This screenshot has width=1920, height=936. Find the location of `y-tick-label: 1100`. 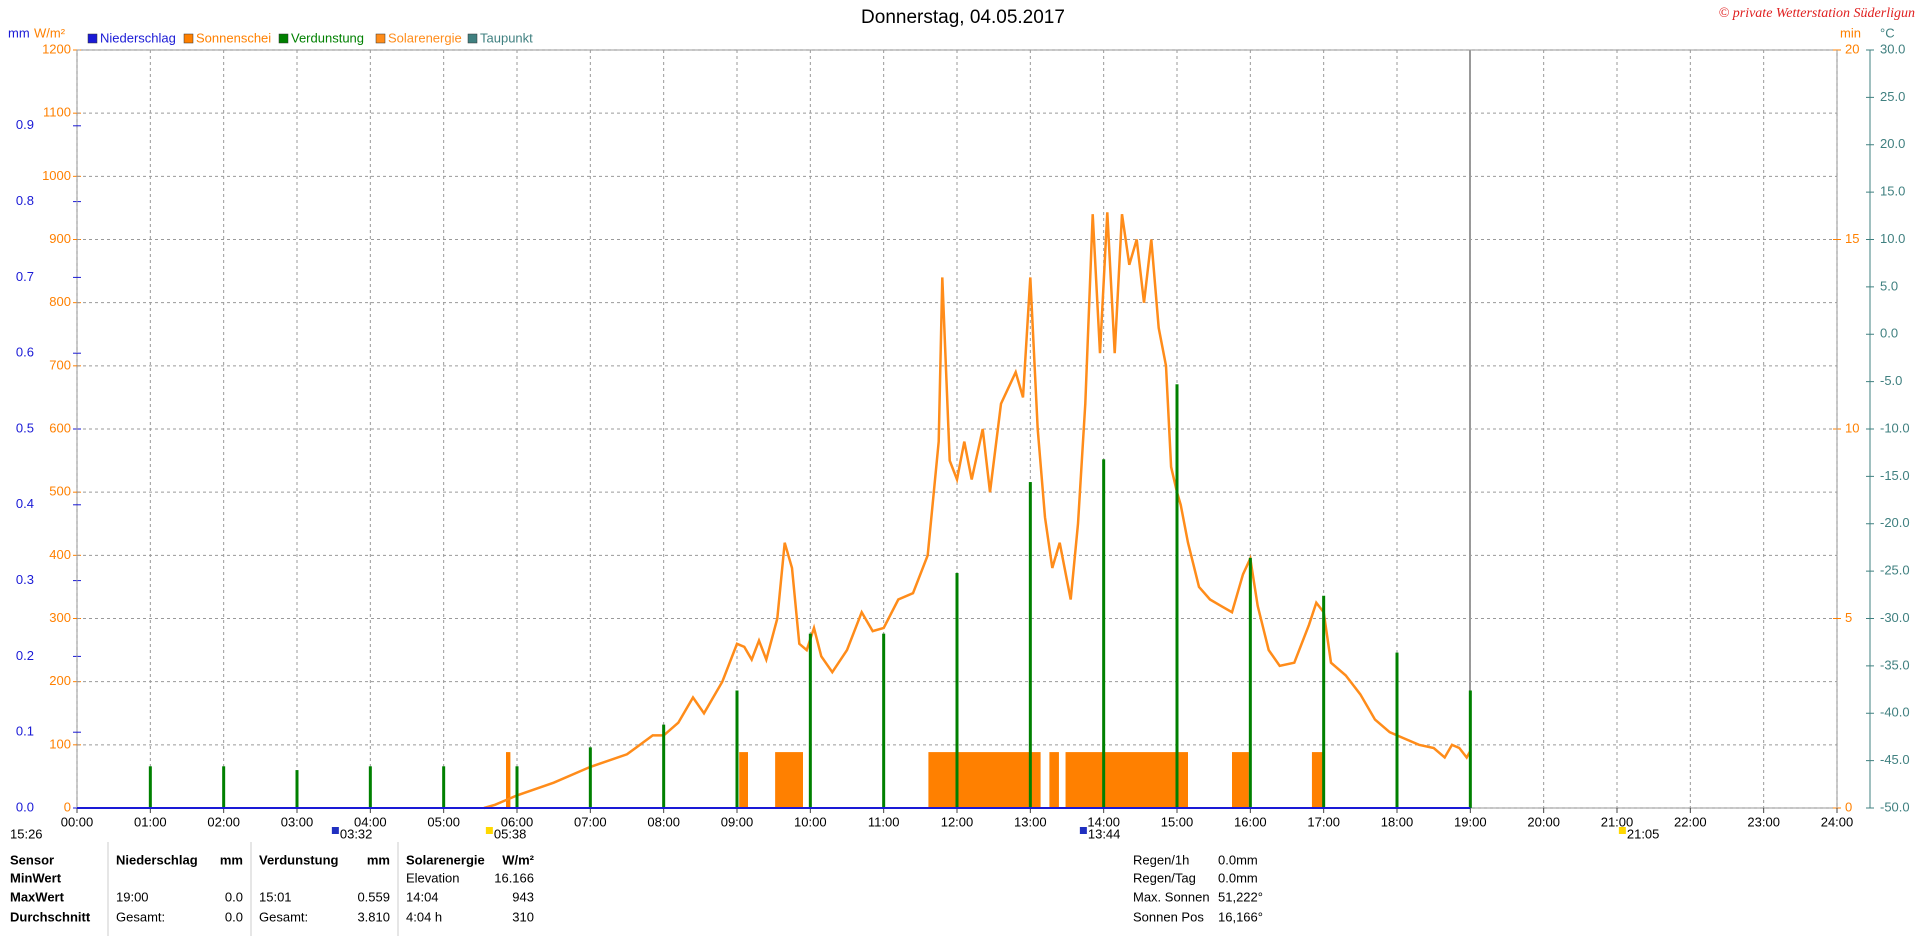

y-tick-label: 1100 is located at coordinates (57, 112).